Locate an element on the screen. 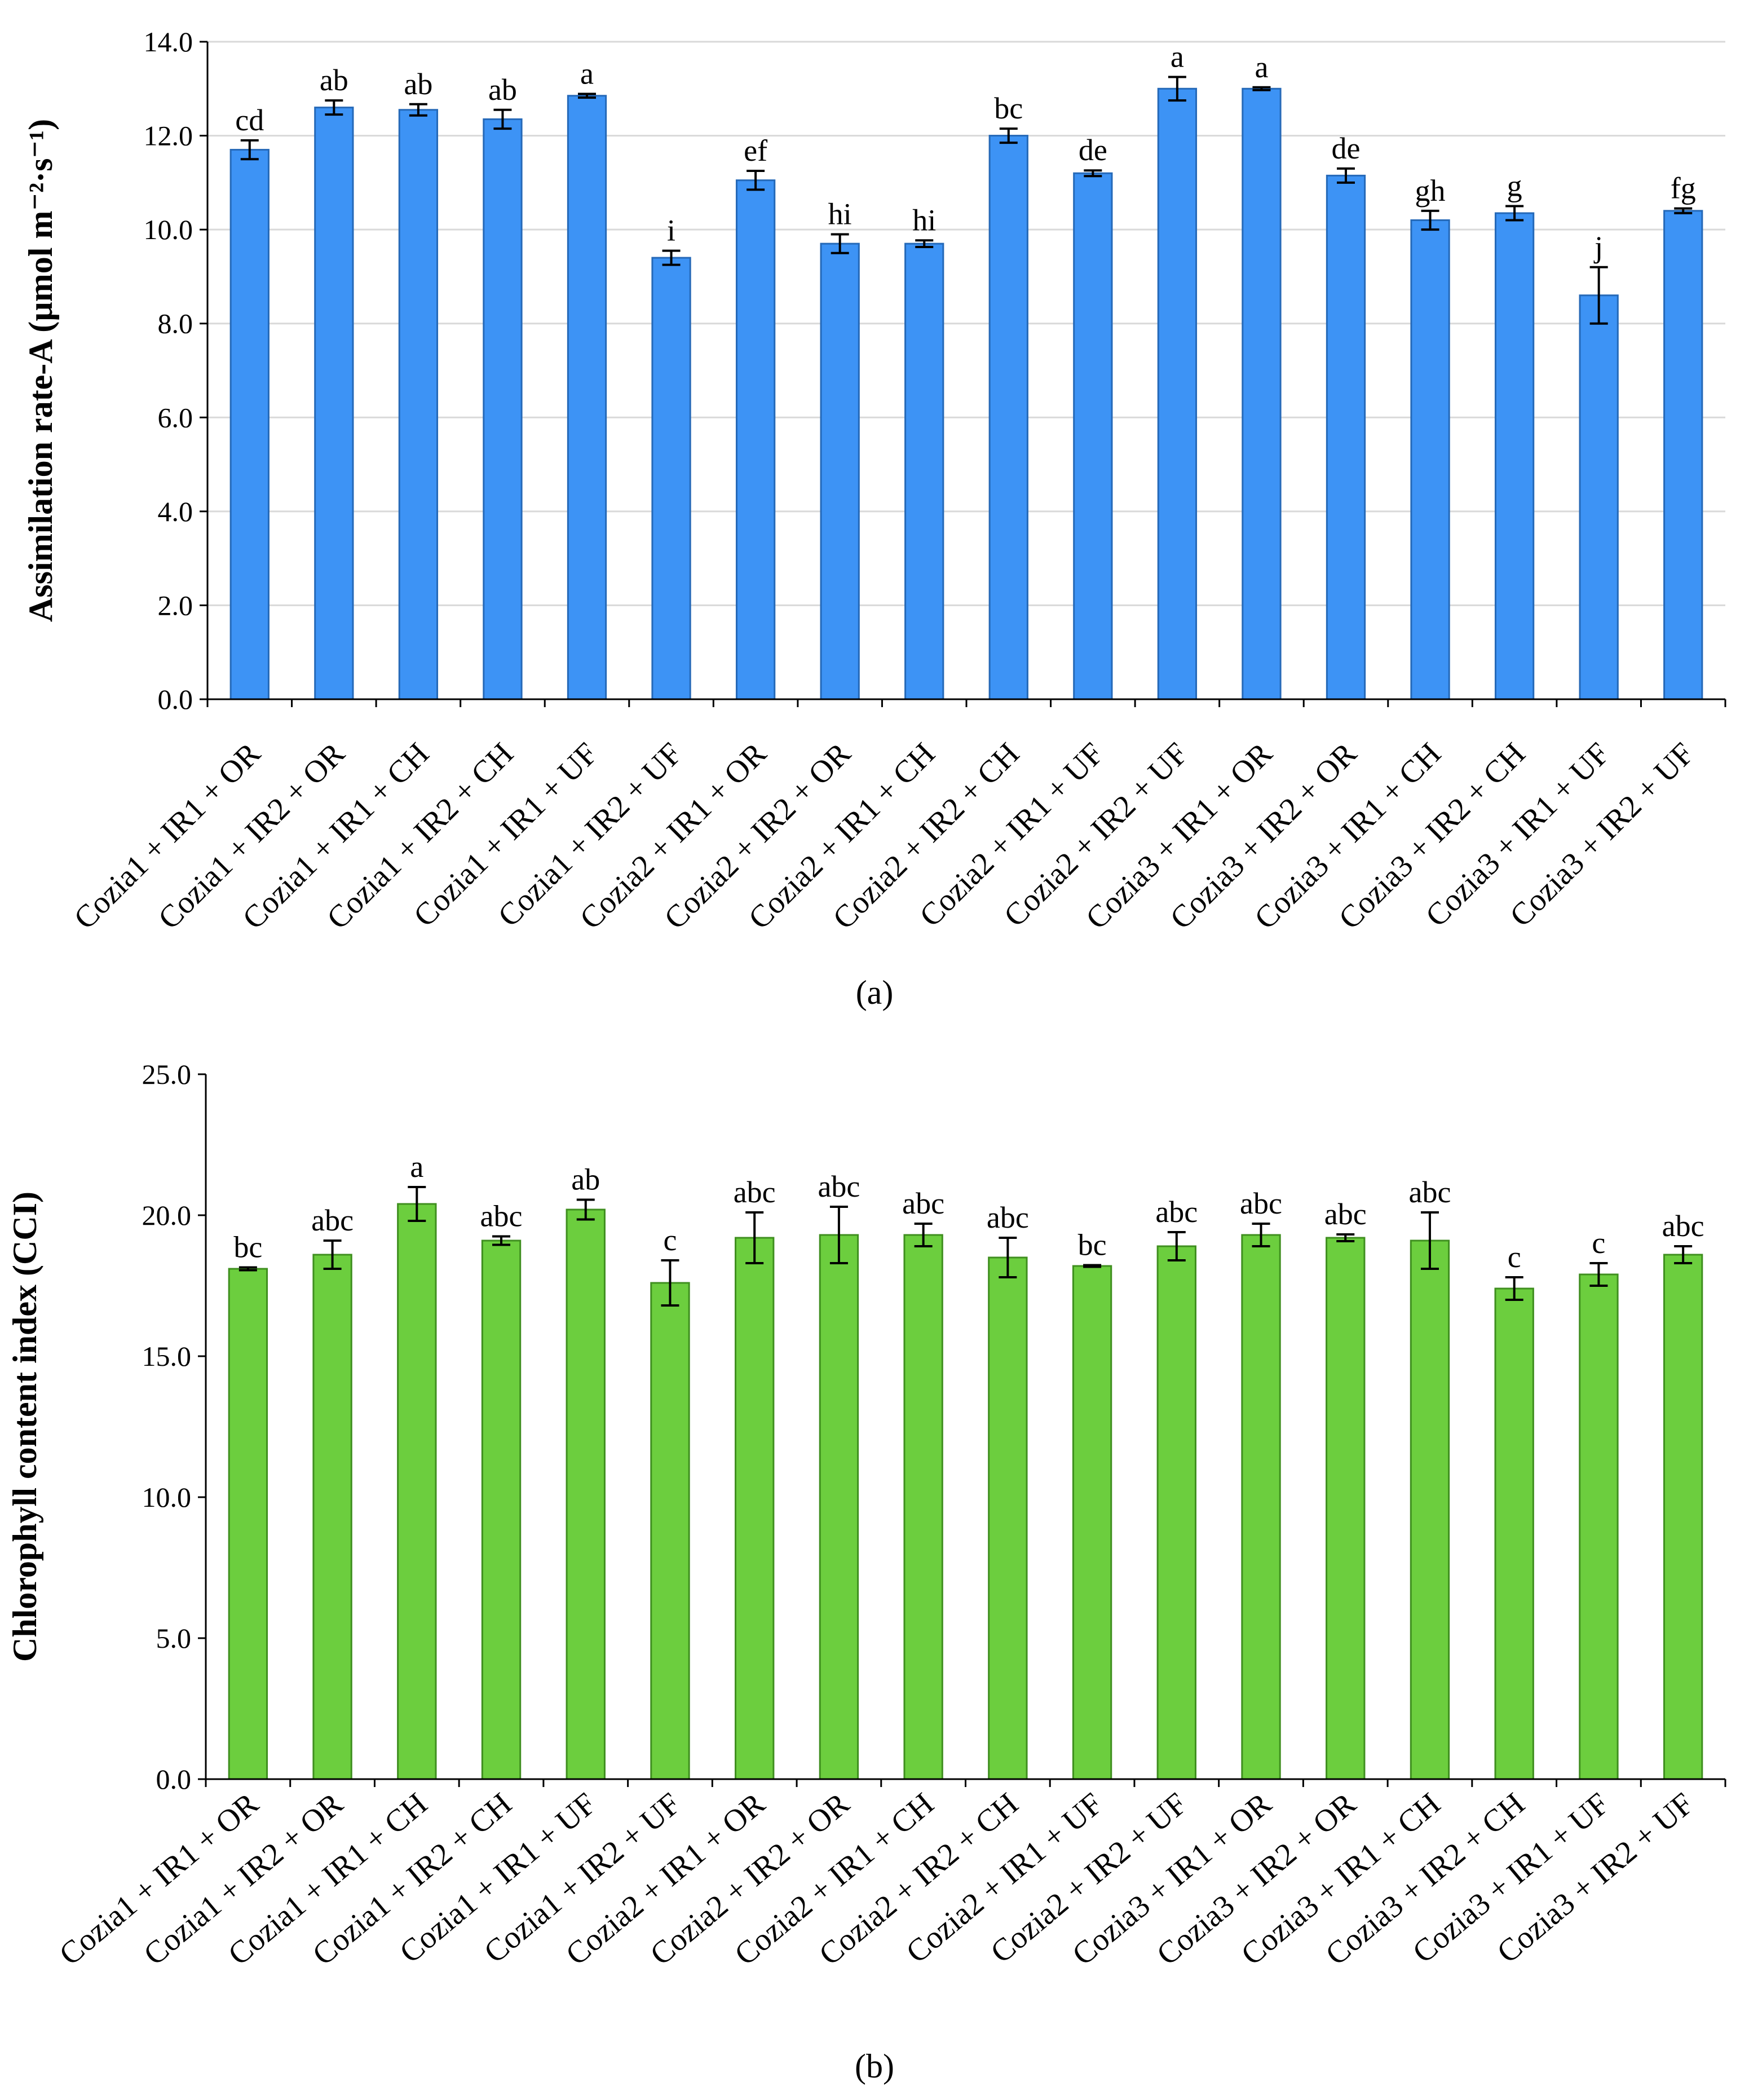 The image size is (1749, 2100). y-tick-label: 25.0 is located at coordinates (167, 1074).